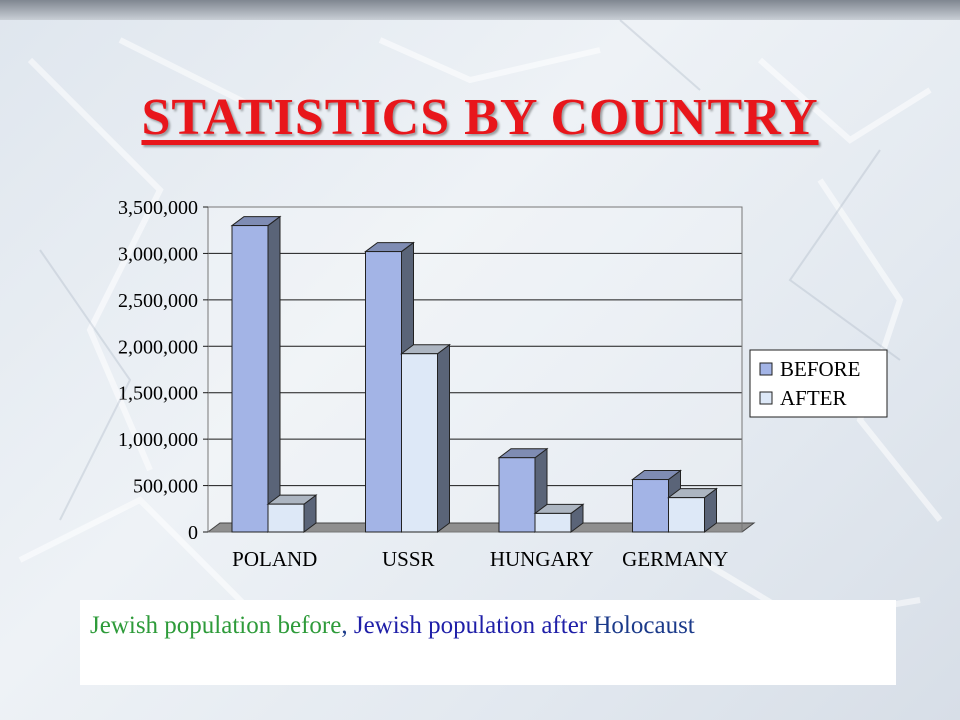 This screenshot has height=720, width=960. What do you see at coordinates (158, 440) in the screenshot?
I see `y-tick-label: 1,000,000` at bounding box center [158, 440].